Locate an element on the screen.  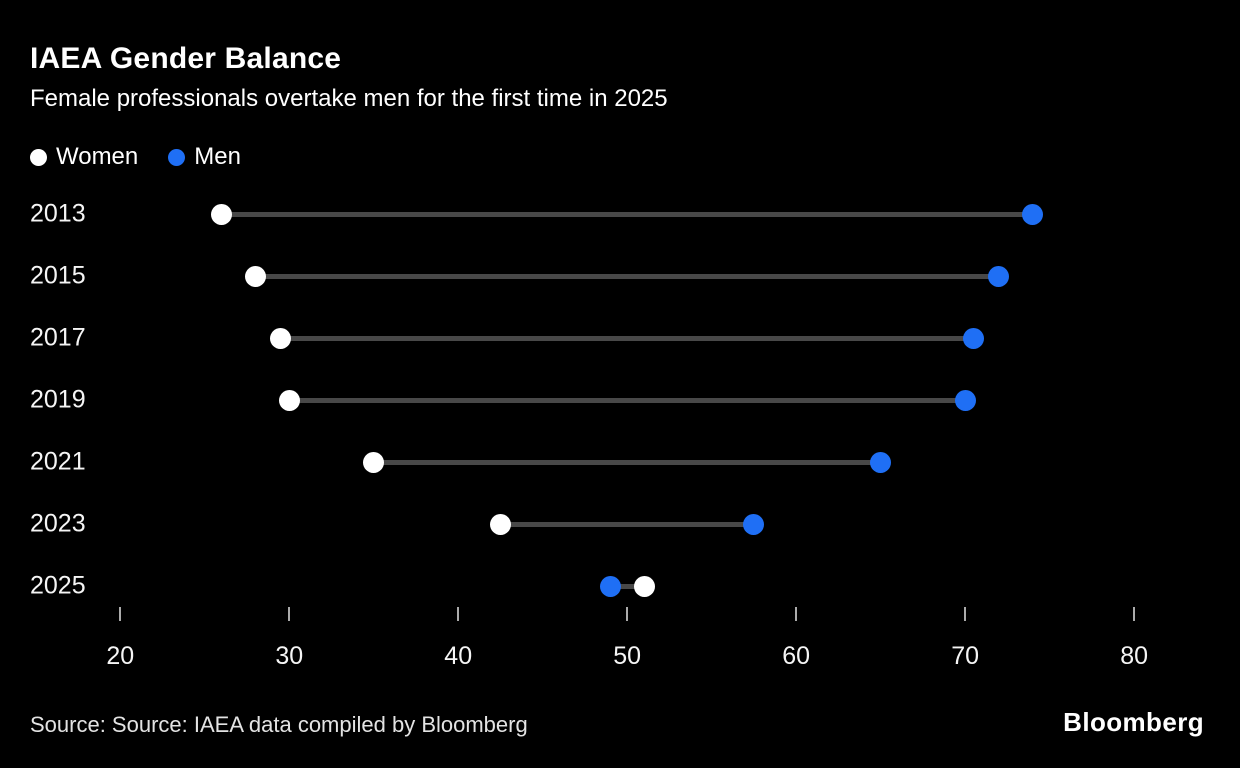
legend-item-men: Men is located at coordinates (204, 157).